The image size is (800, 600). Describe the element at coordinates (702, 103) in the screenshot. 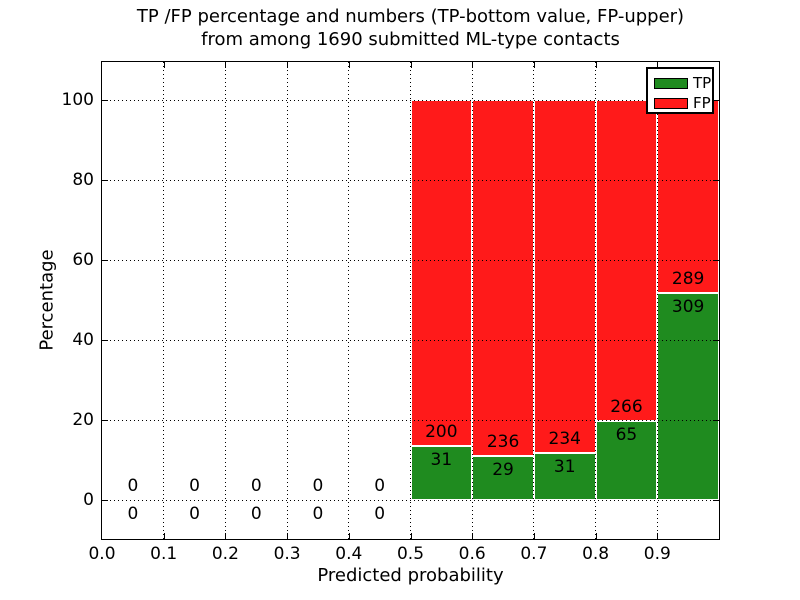

I see `legend-label-fp: FP` at that location.